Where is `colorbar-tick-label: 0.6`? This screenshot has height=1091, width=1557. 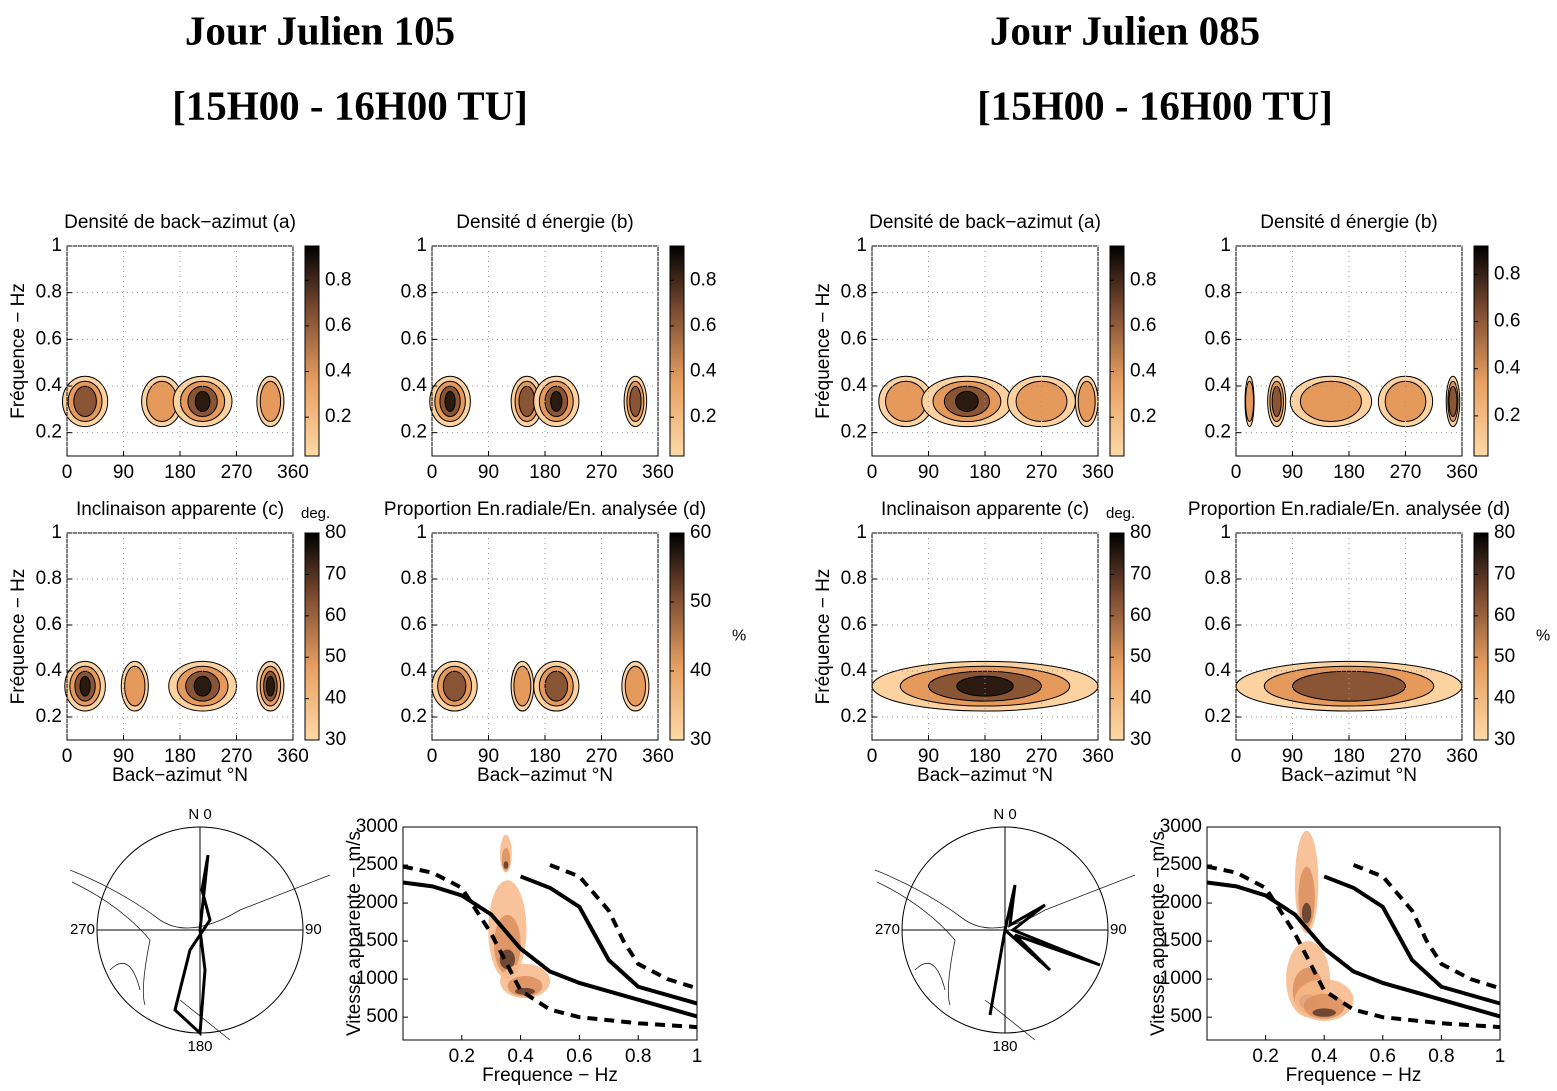 colorbar-tick-label: 0.6 is located at coordinates (703, 325).